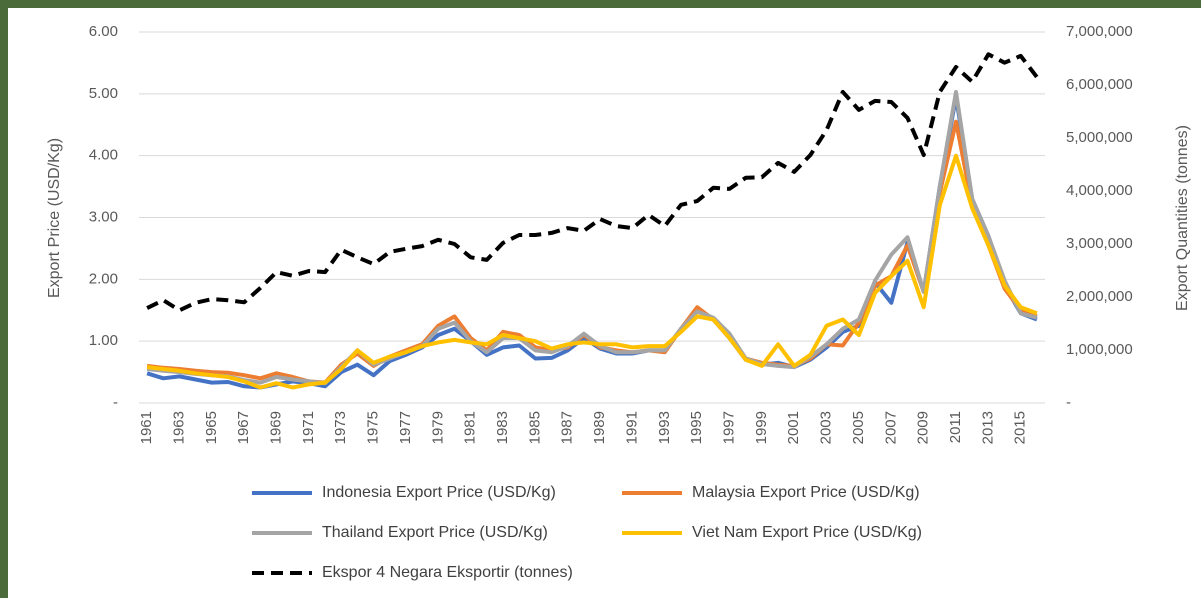 Image resolution: width=1201 pixels, height=598 pixels. I want to click on y-tick-label: 5.00, so click(103, 93).